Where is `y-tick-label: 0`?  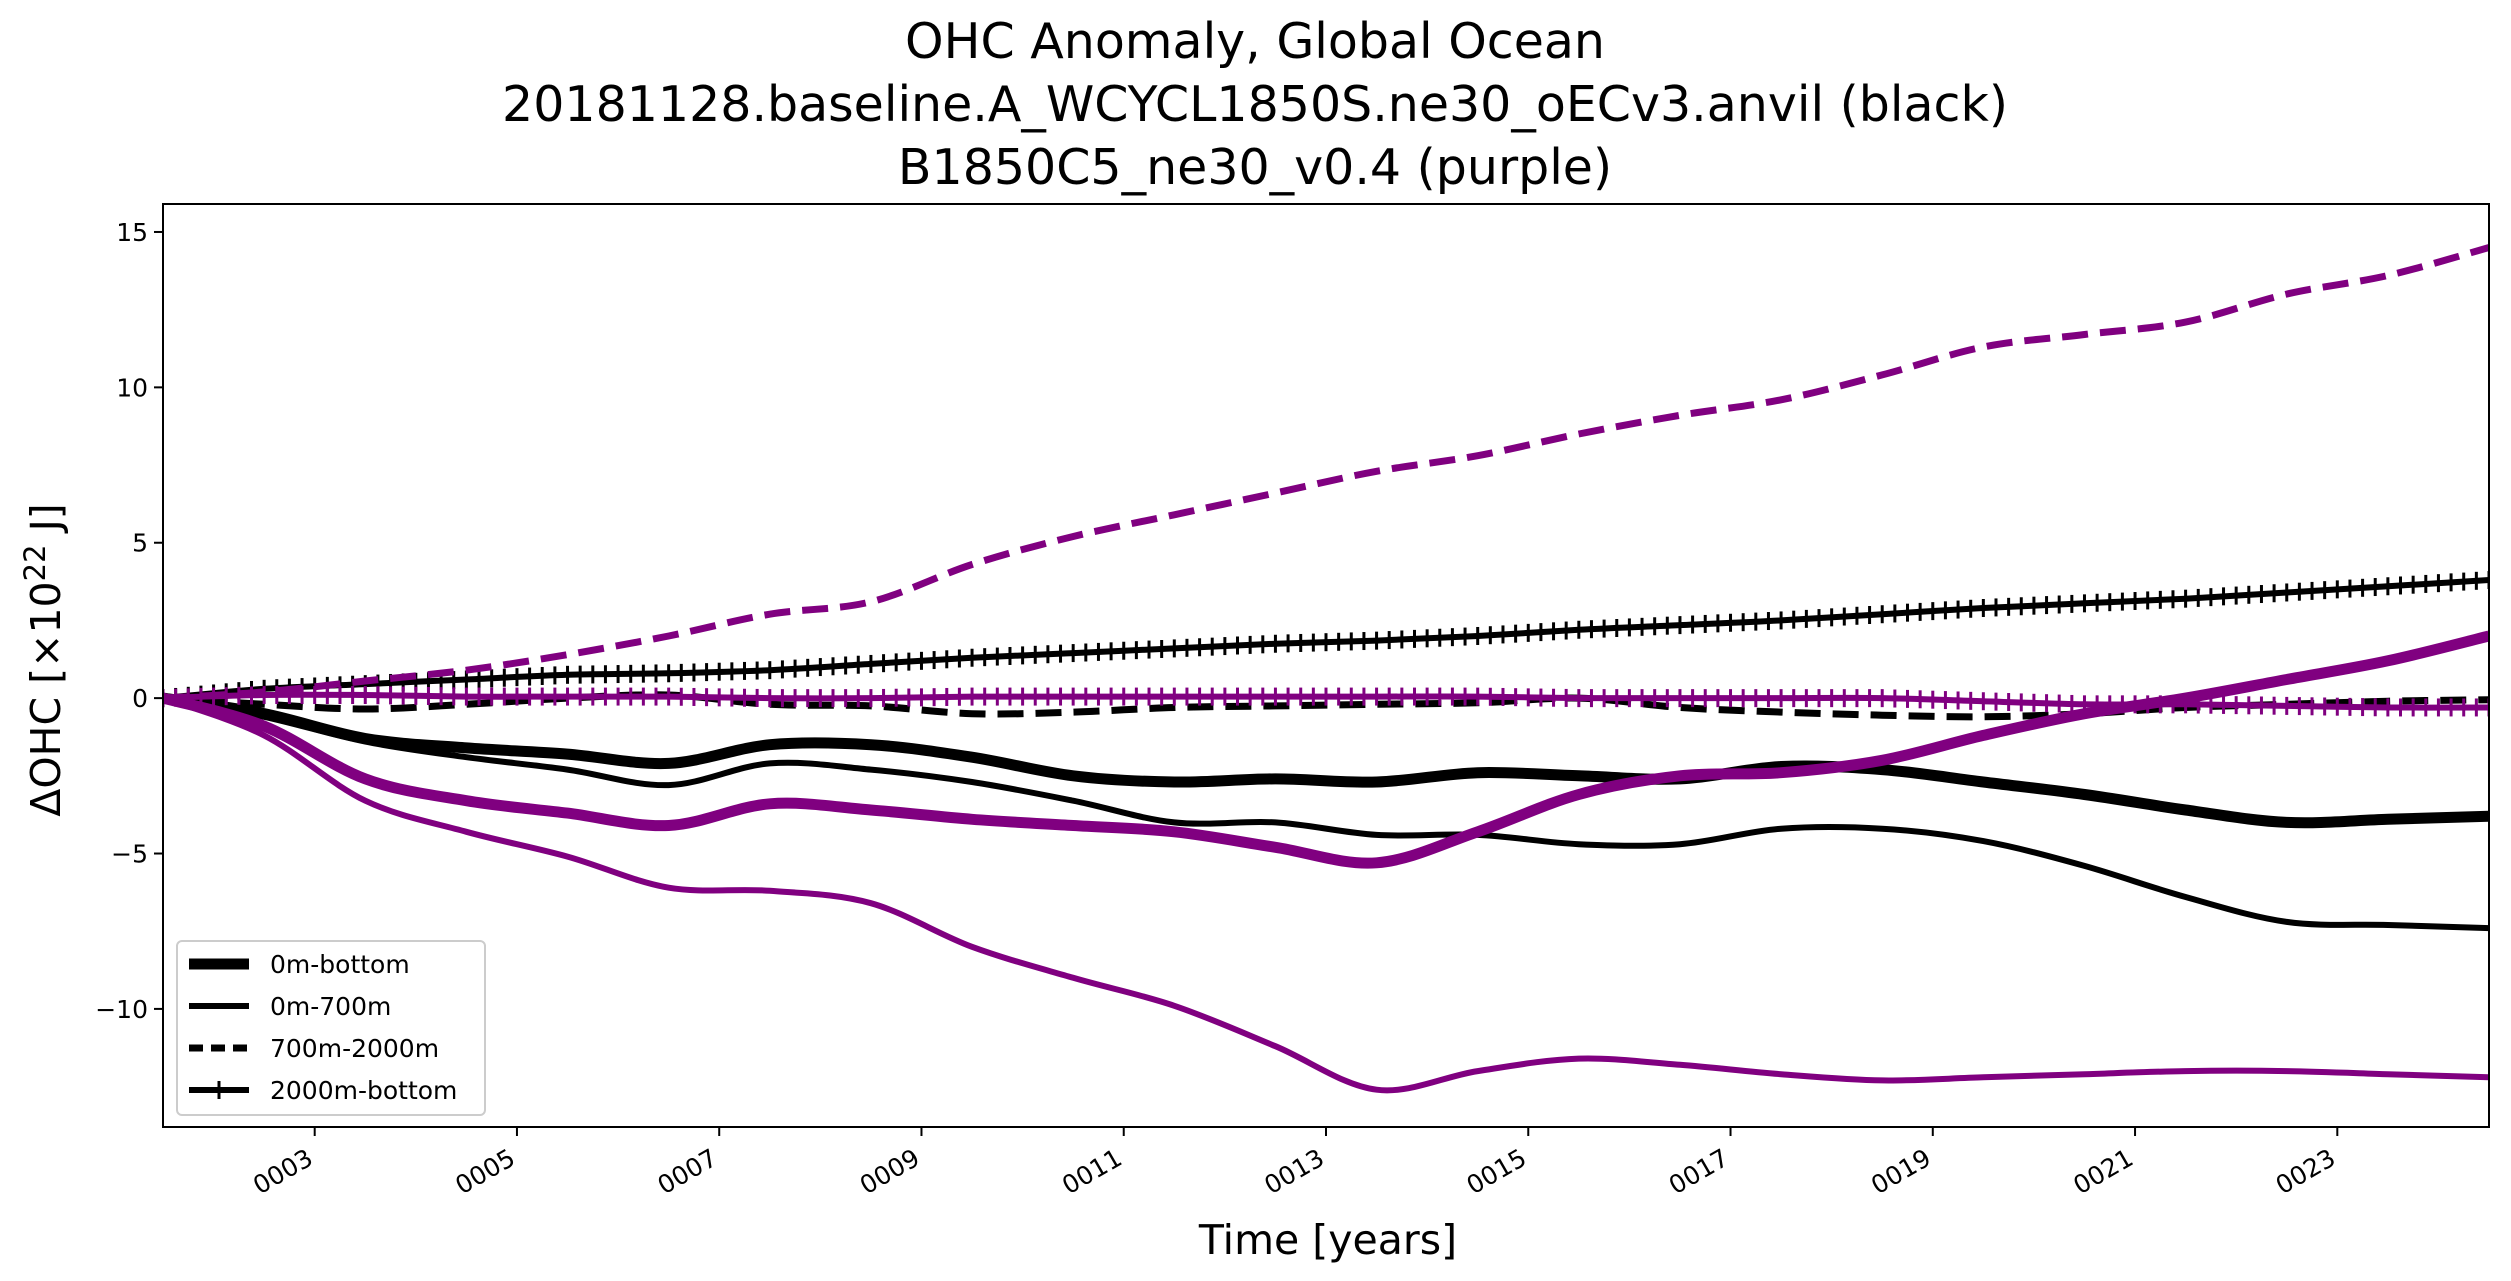
y-tick-label: 0 is located at coordinates (140, 698).